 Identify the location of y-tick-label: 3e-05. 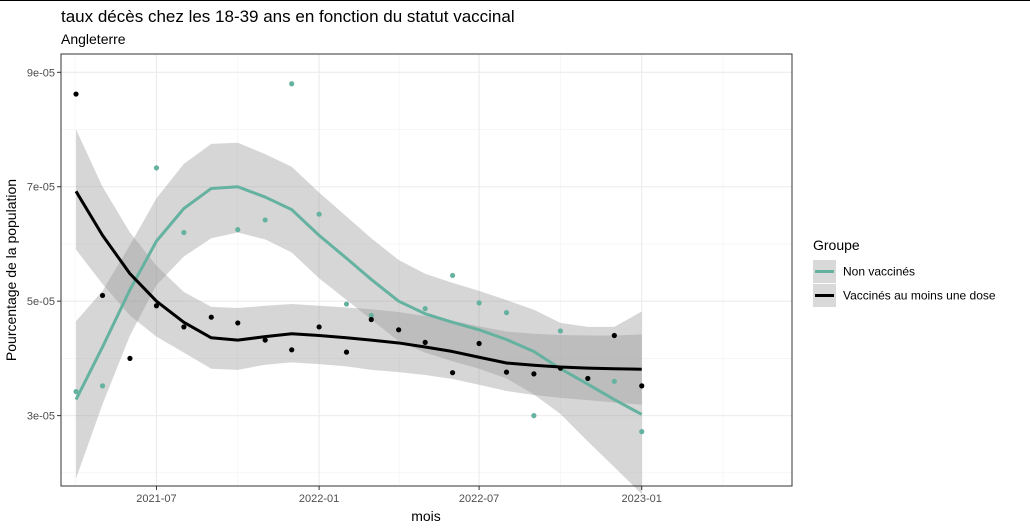
(41, 417).